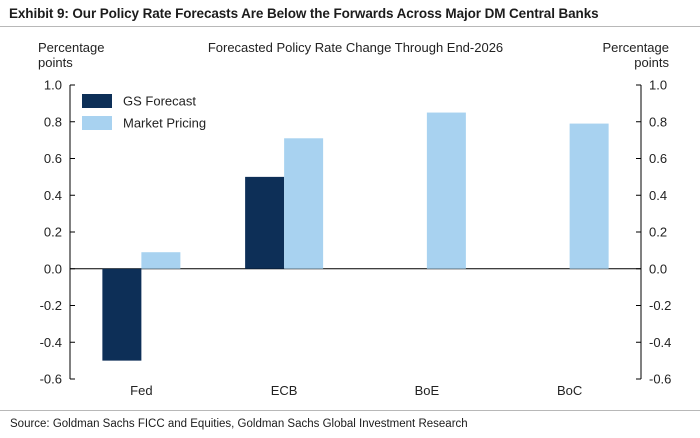 The image size is (700, 438). What do you see at coordinates (51, 379) in the screenshot?
I see `left-tick-label: -0.6` at bounding box center [51, 379].